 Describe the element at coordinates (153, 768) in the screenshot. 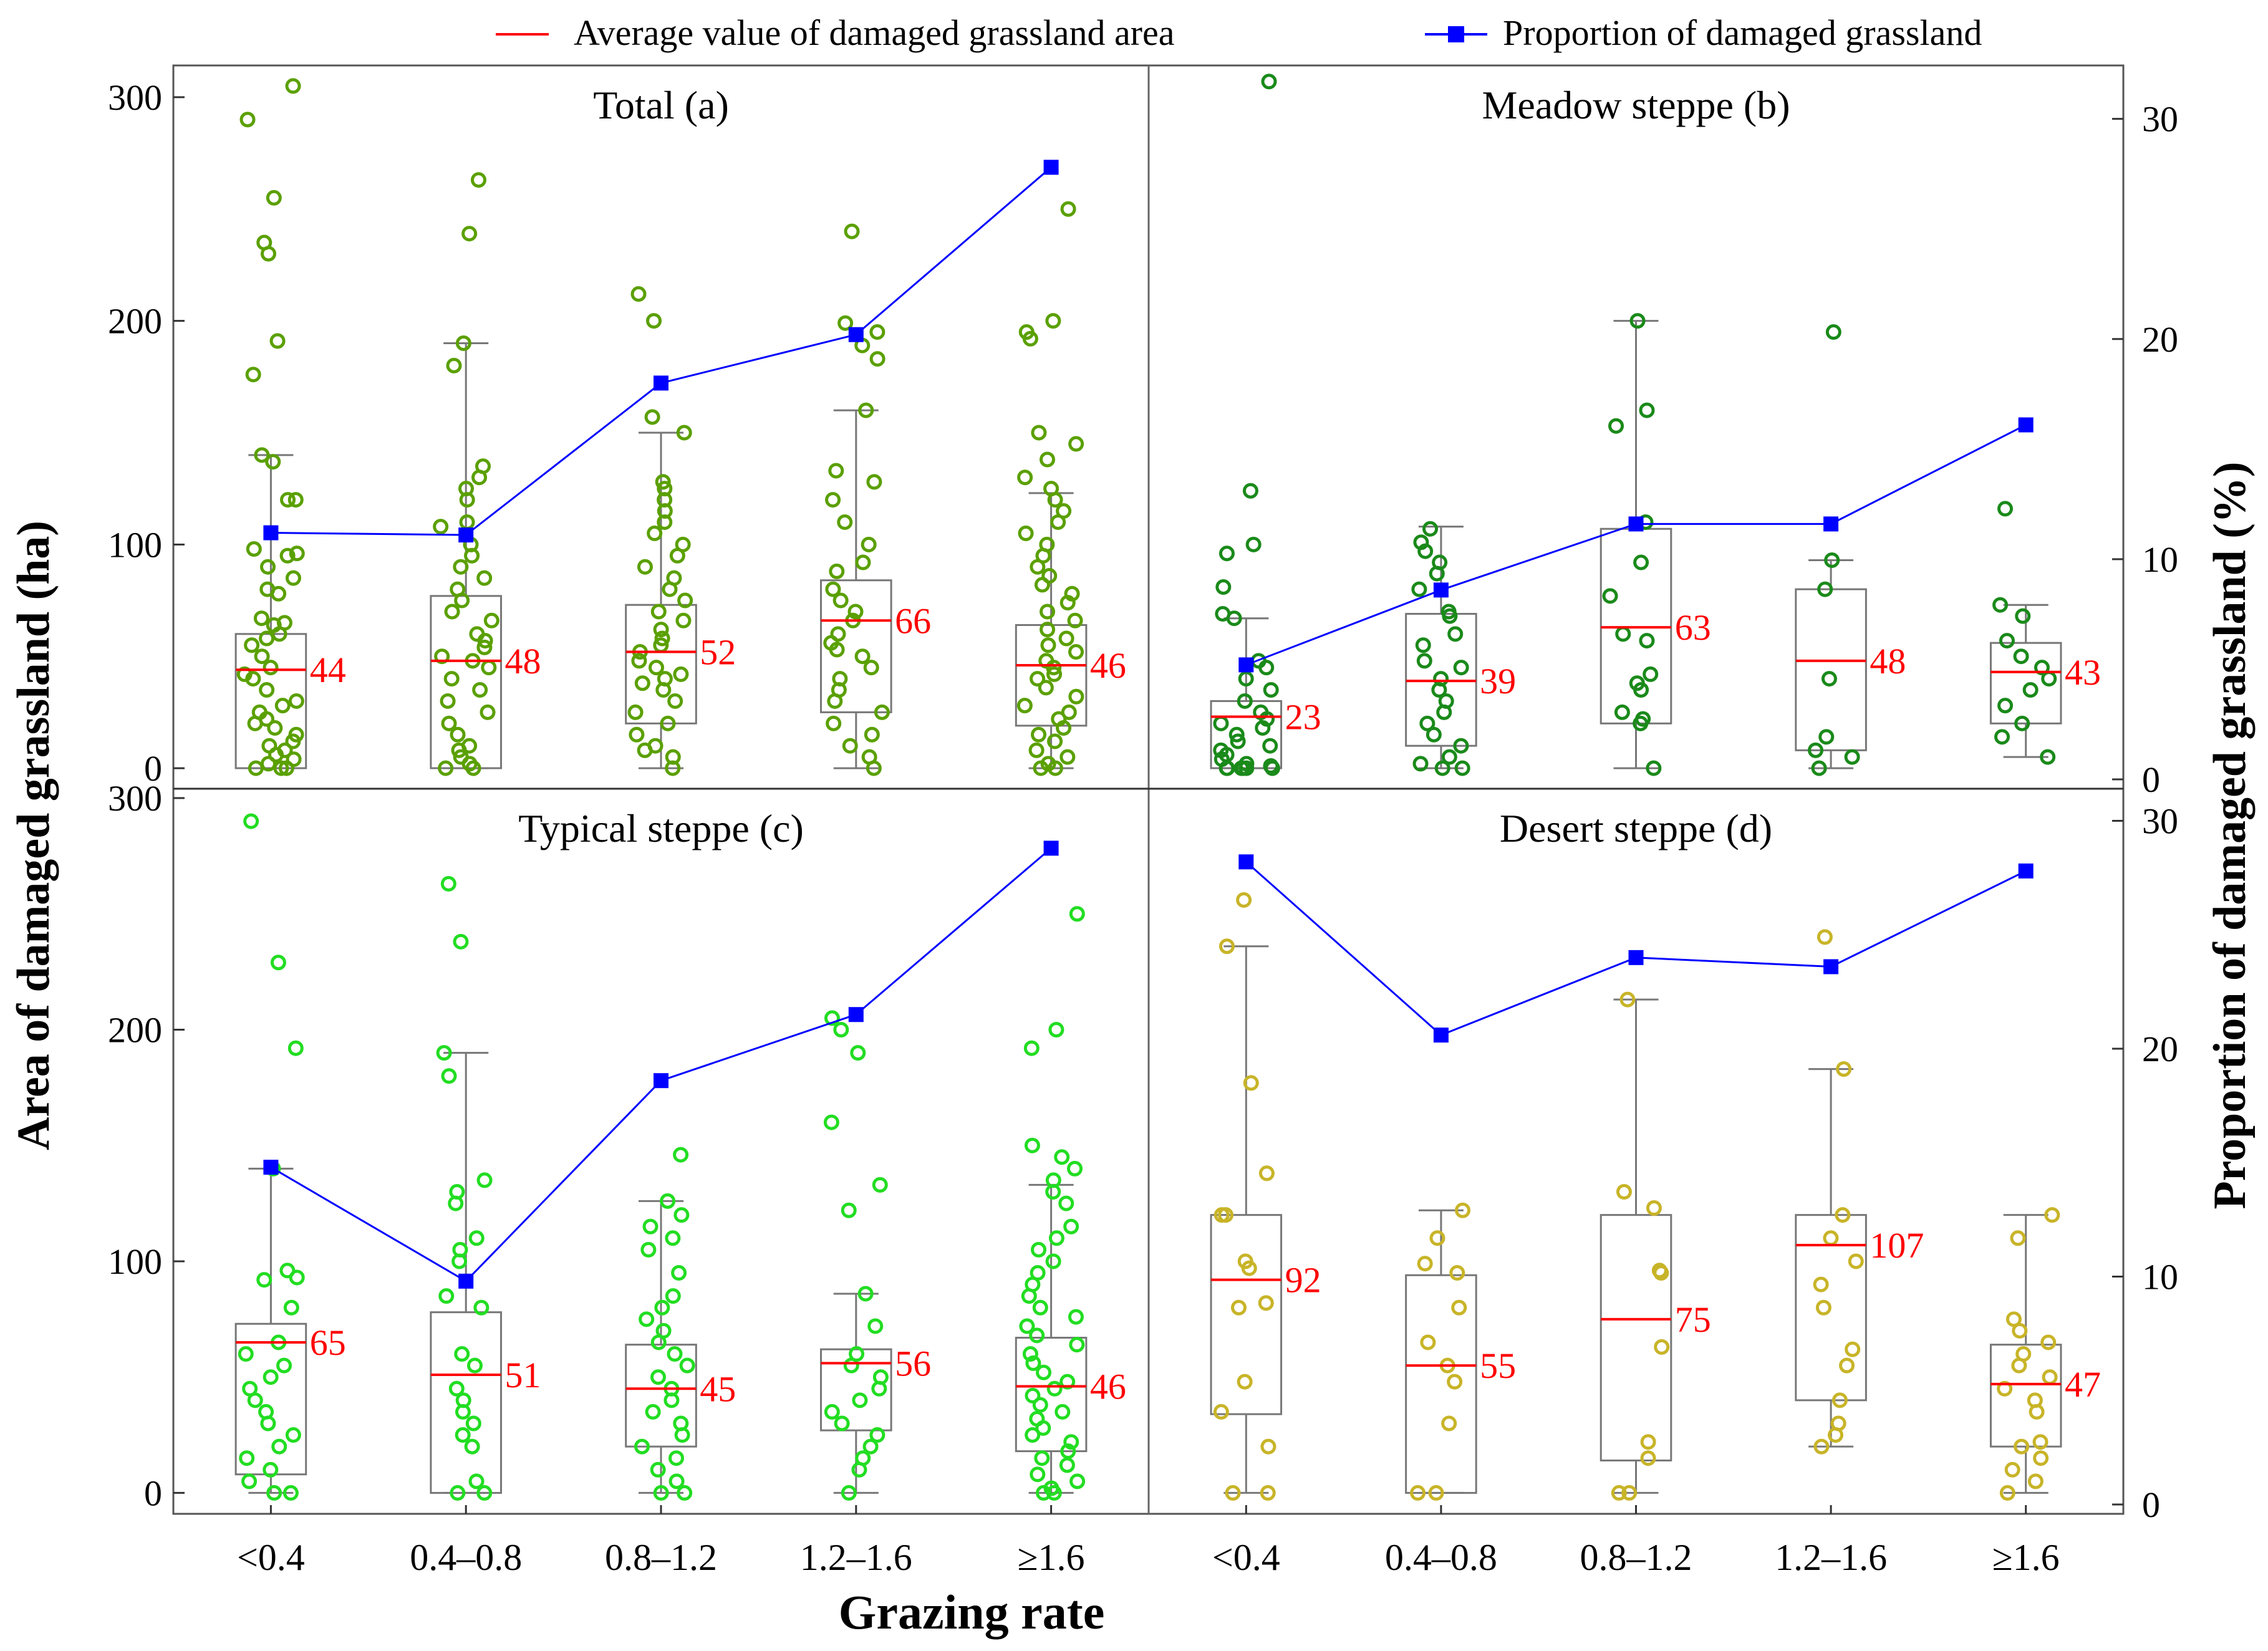

I see `y-tick-label-left: 0` at that location.